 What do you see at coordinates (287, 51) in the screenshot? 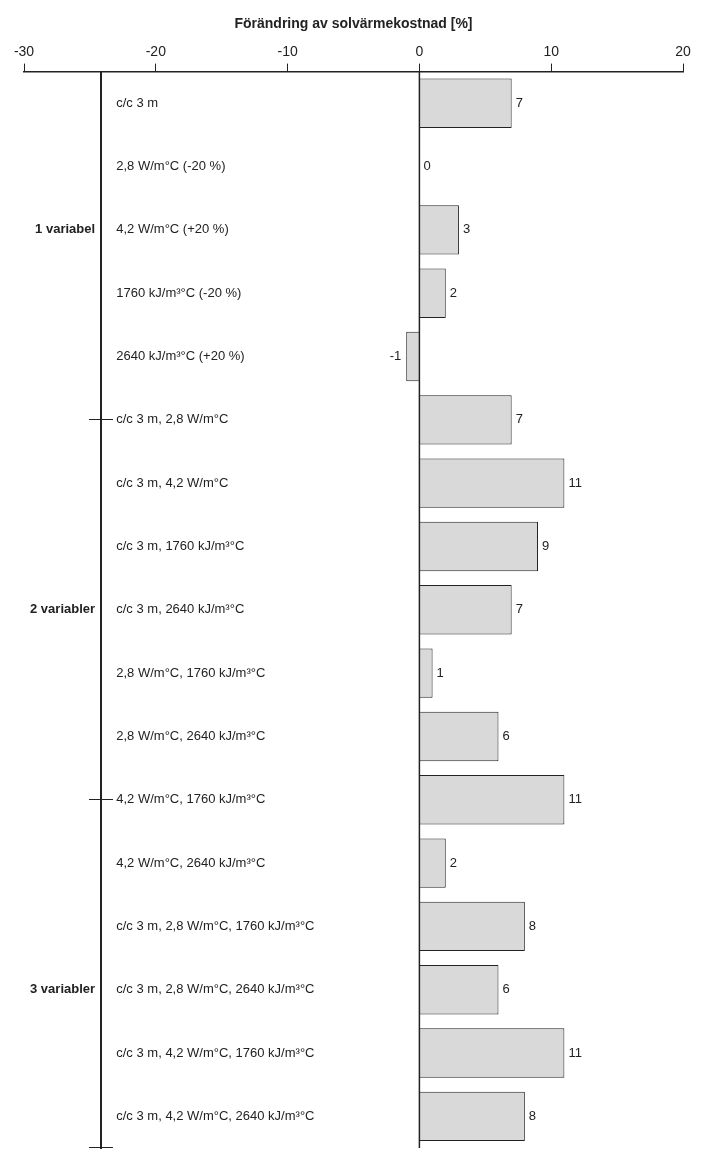
I see `x-tick-label: -10` at bounding box center [287, 51].